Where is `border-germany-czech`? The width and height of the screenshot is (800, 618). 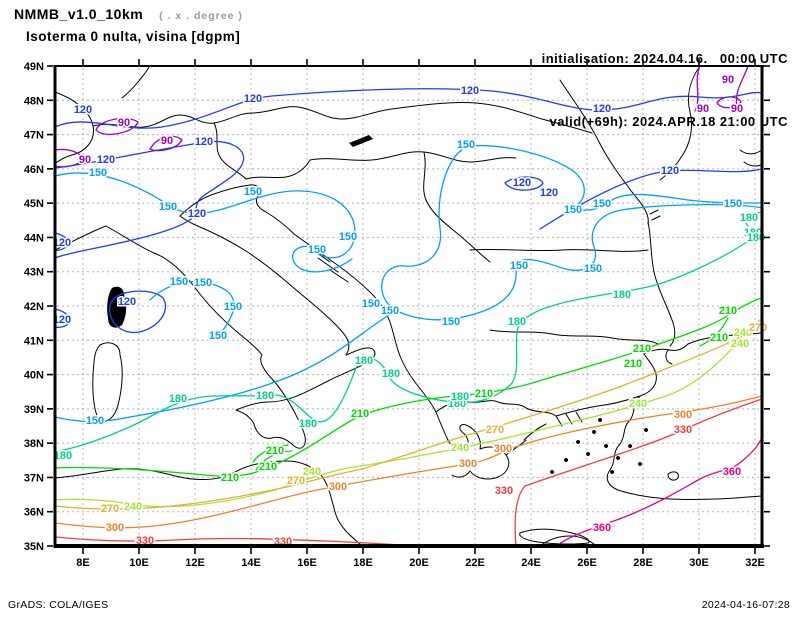 border-germany-czech is located at coordinates (136, 82).